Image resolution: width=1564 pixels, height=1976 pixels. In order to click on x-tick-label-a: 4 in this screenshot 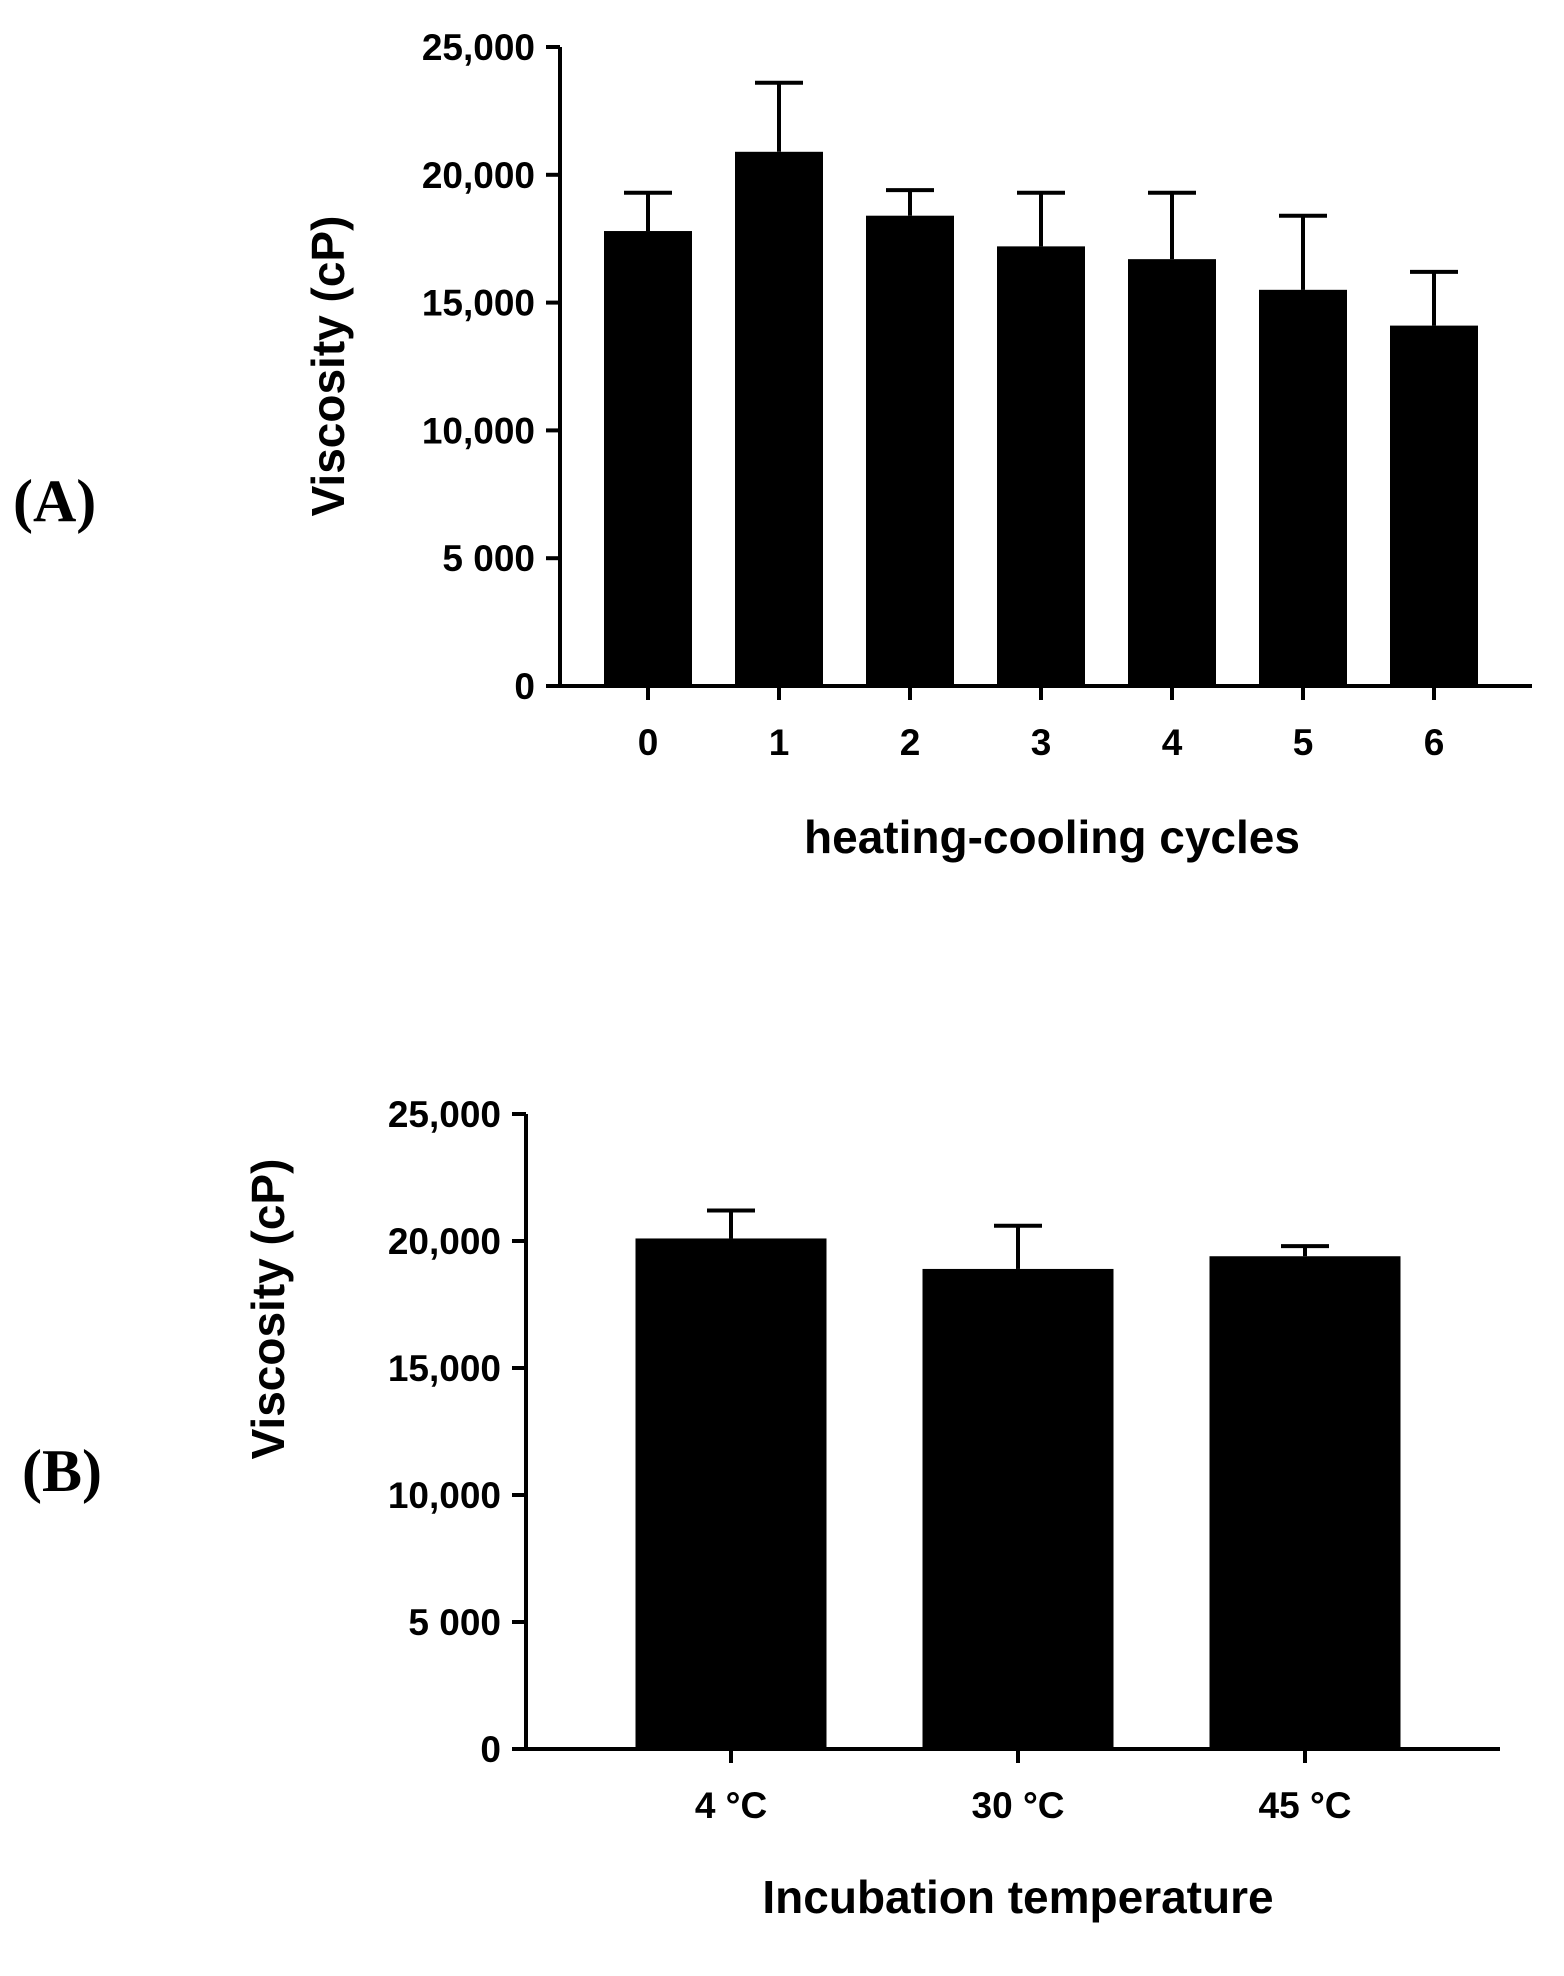, I will do `click(1172, 742)`.